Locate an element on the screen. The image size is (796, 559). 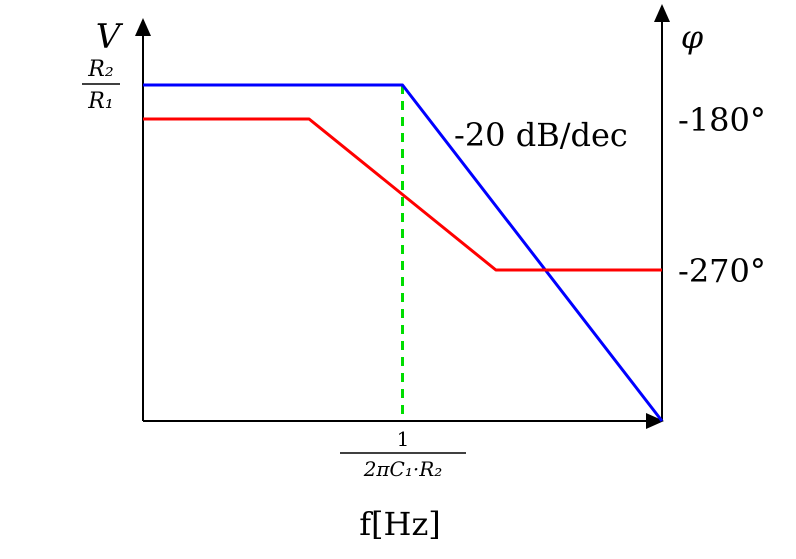
right-axis-label: φ is located at coordinates (692, 37).